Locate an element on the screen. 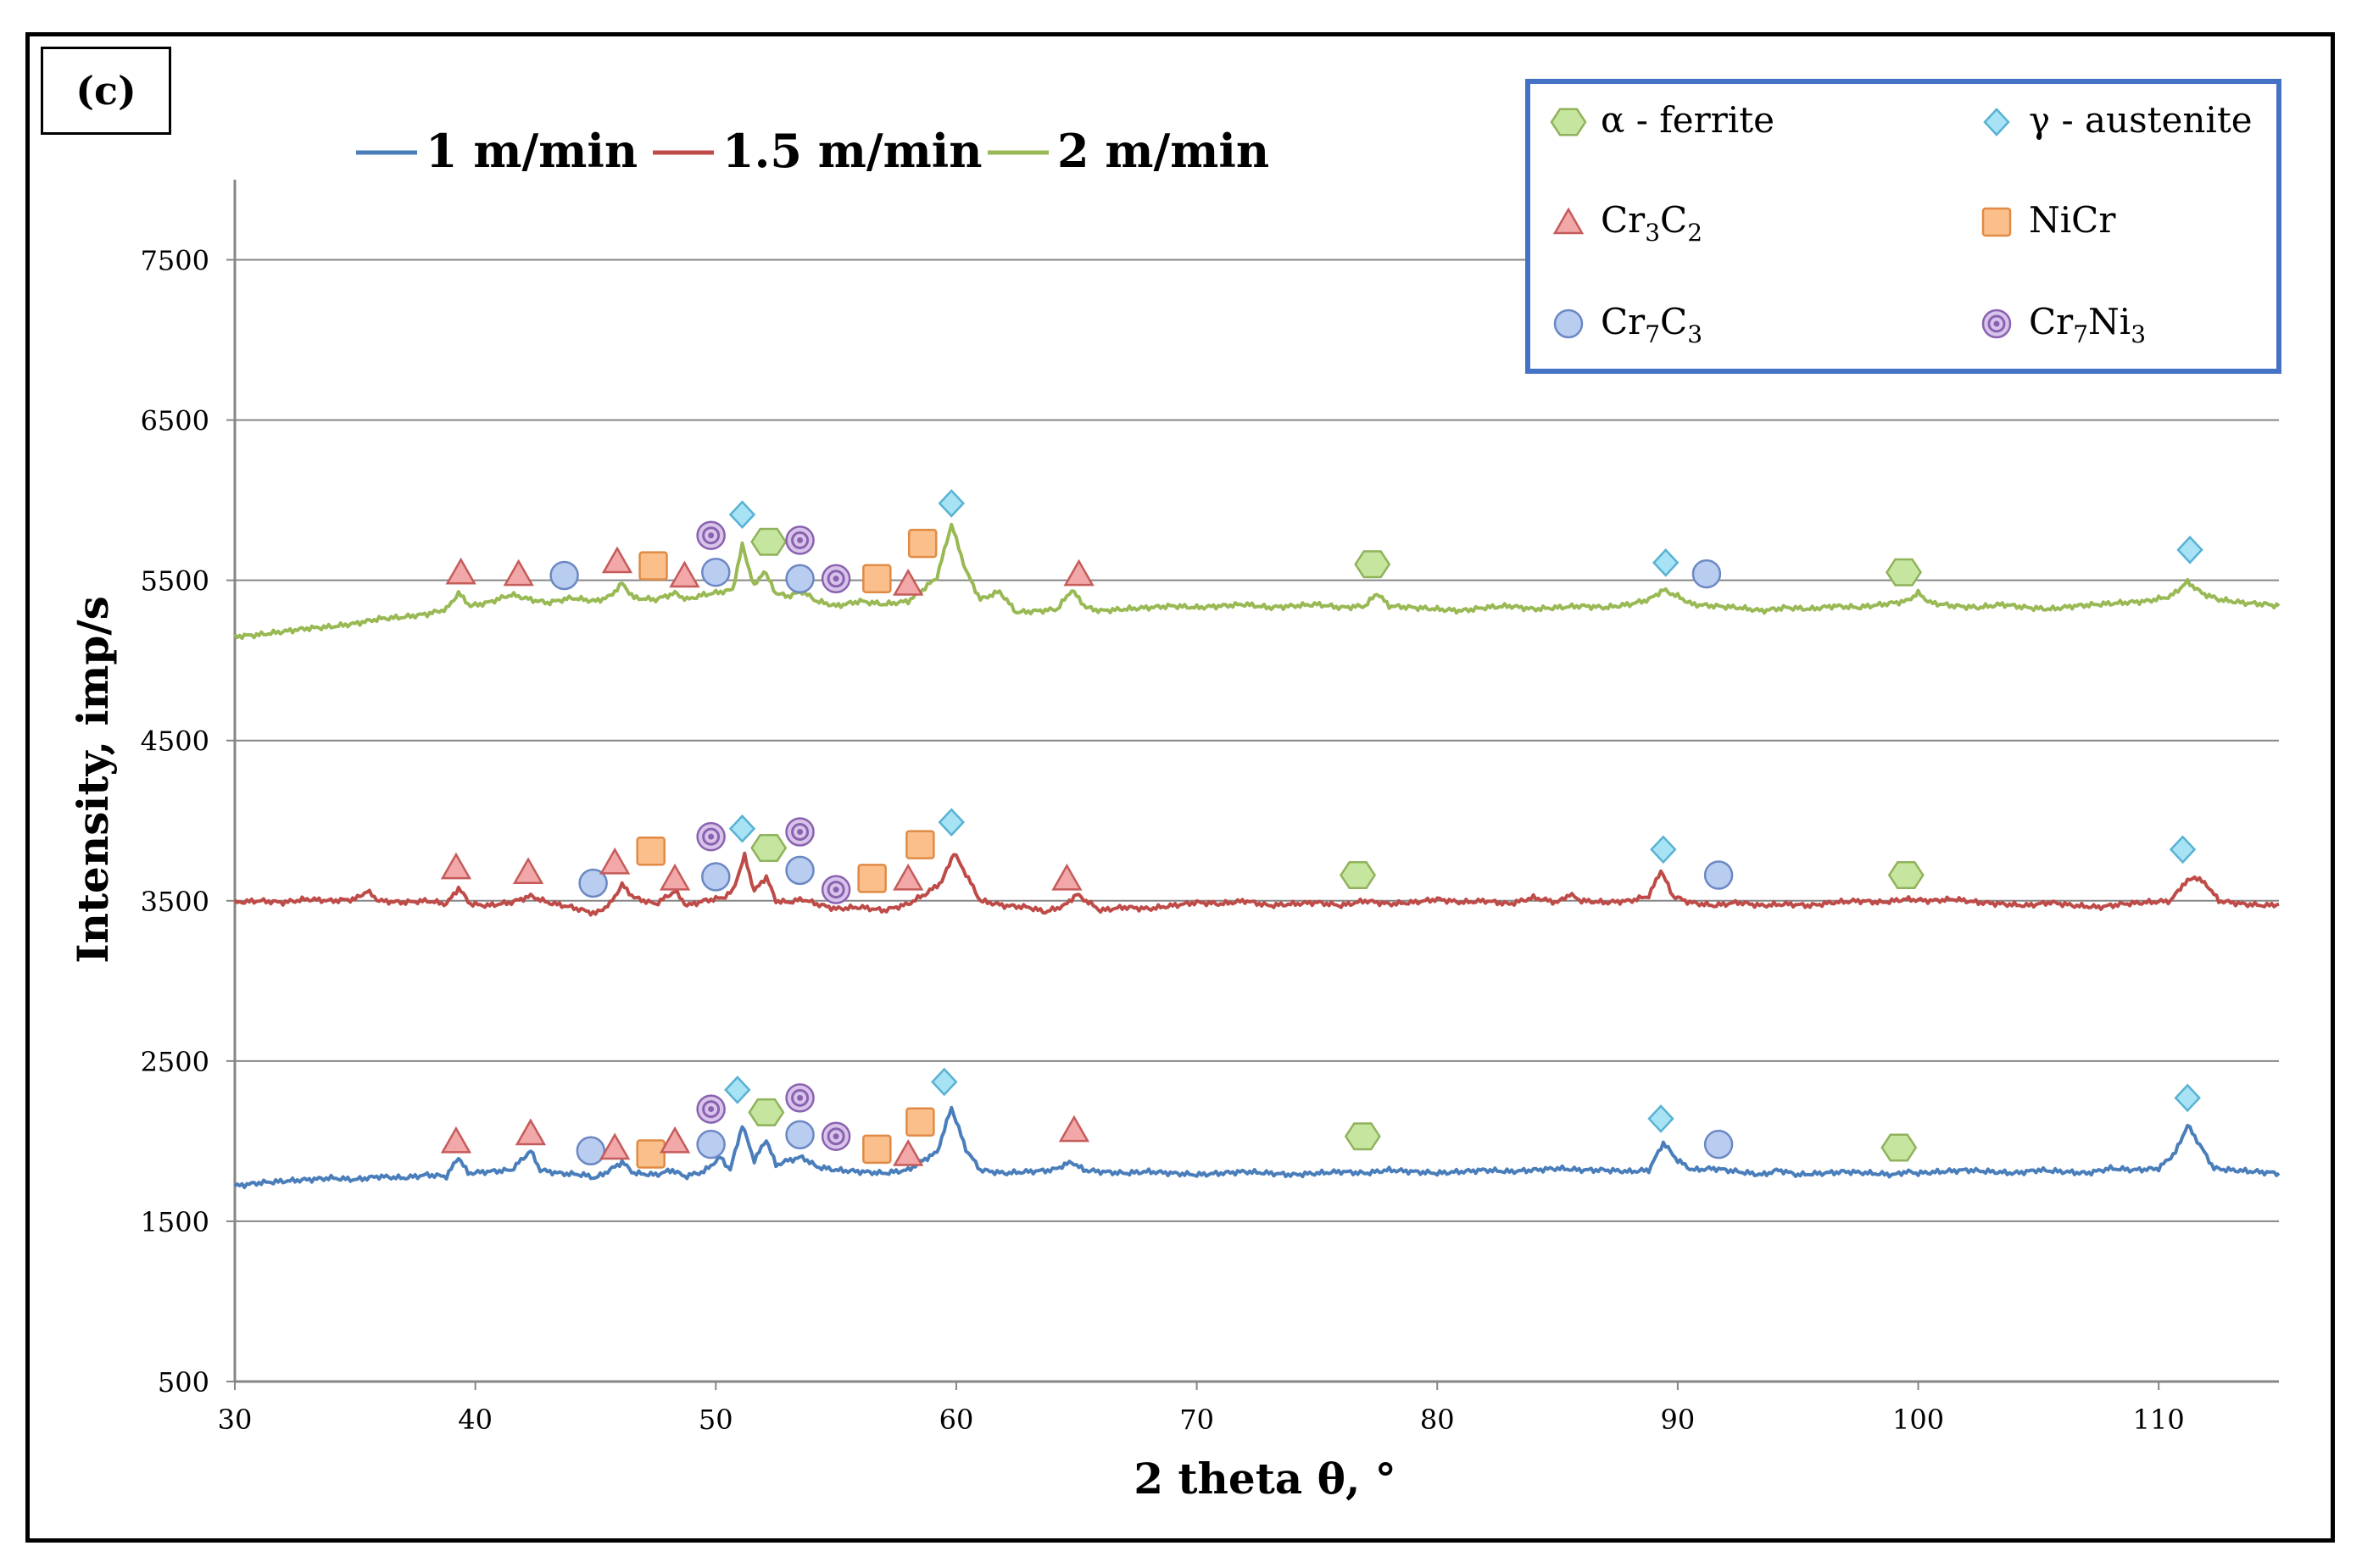 The height and width of the screenshot is (1568, 2362). legend-icon-cr7c3 is located at coordinates (1568, 324).